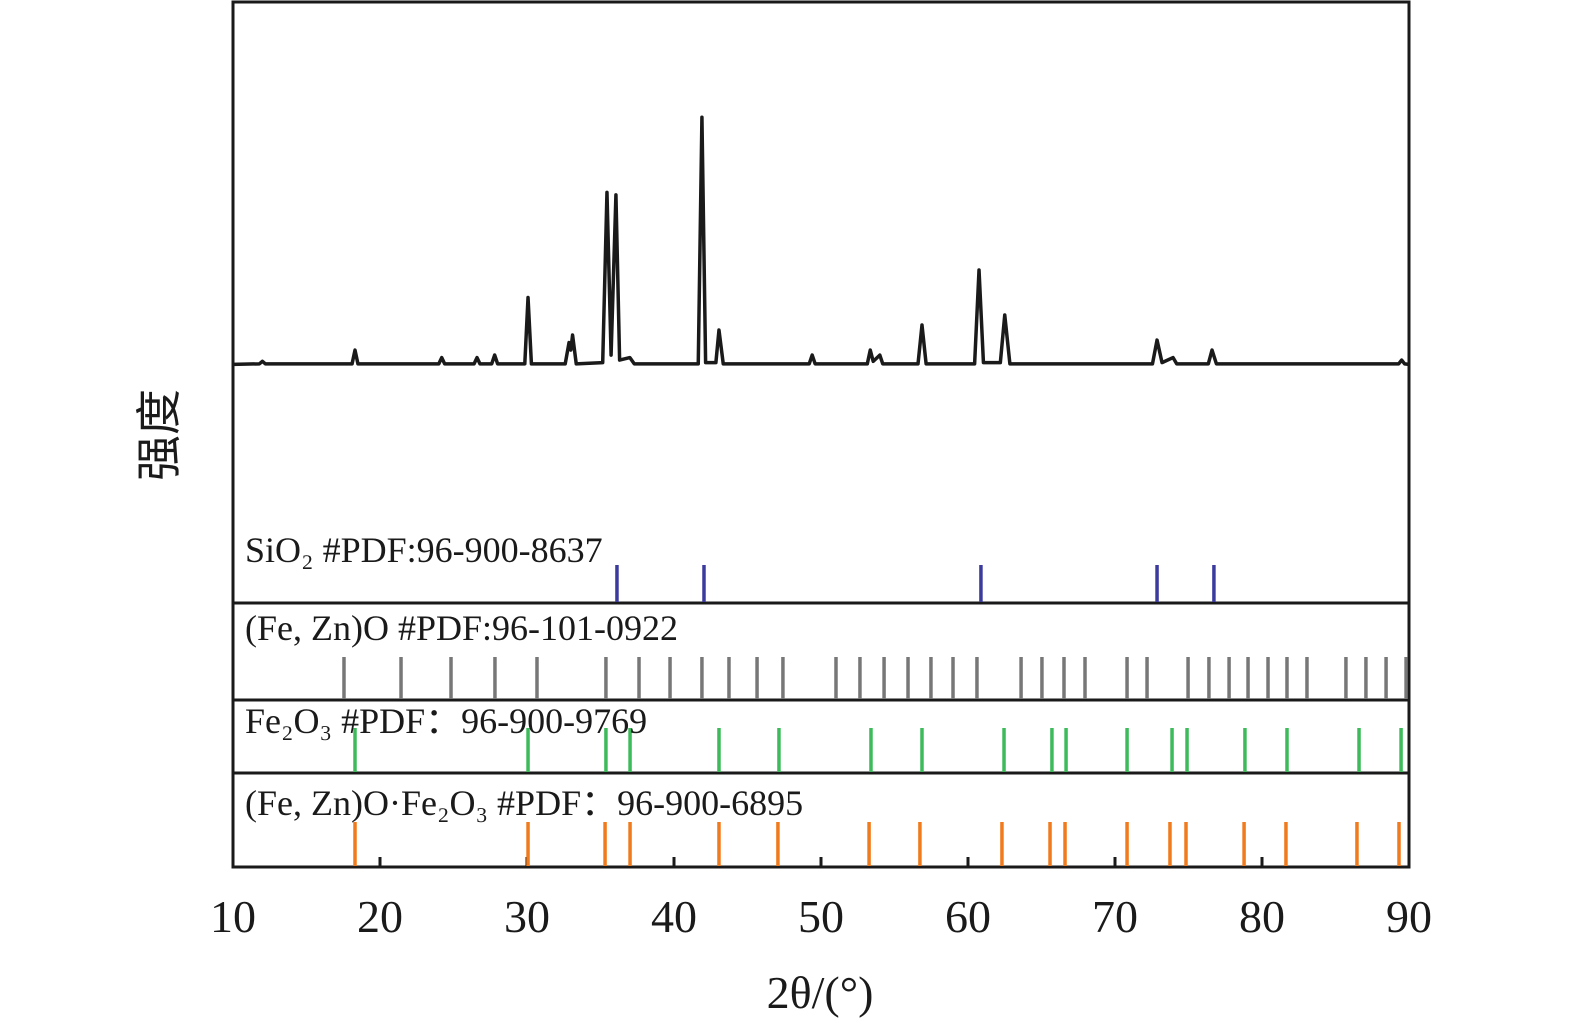 The height and width of the screenshot is (1031, 1575). Describe the element at coordinates (233, 916) in the screenshot. I see `x-tick-label: 10` at that location.